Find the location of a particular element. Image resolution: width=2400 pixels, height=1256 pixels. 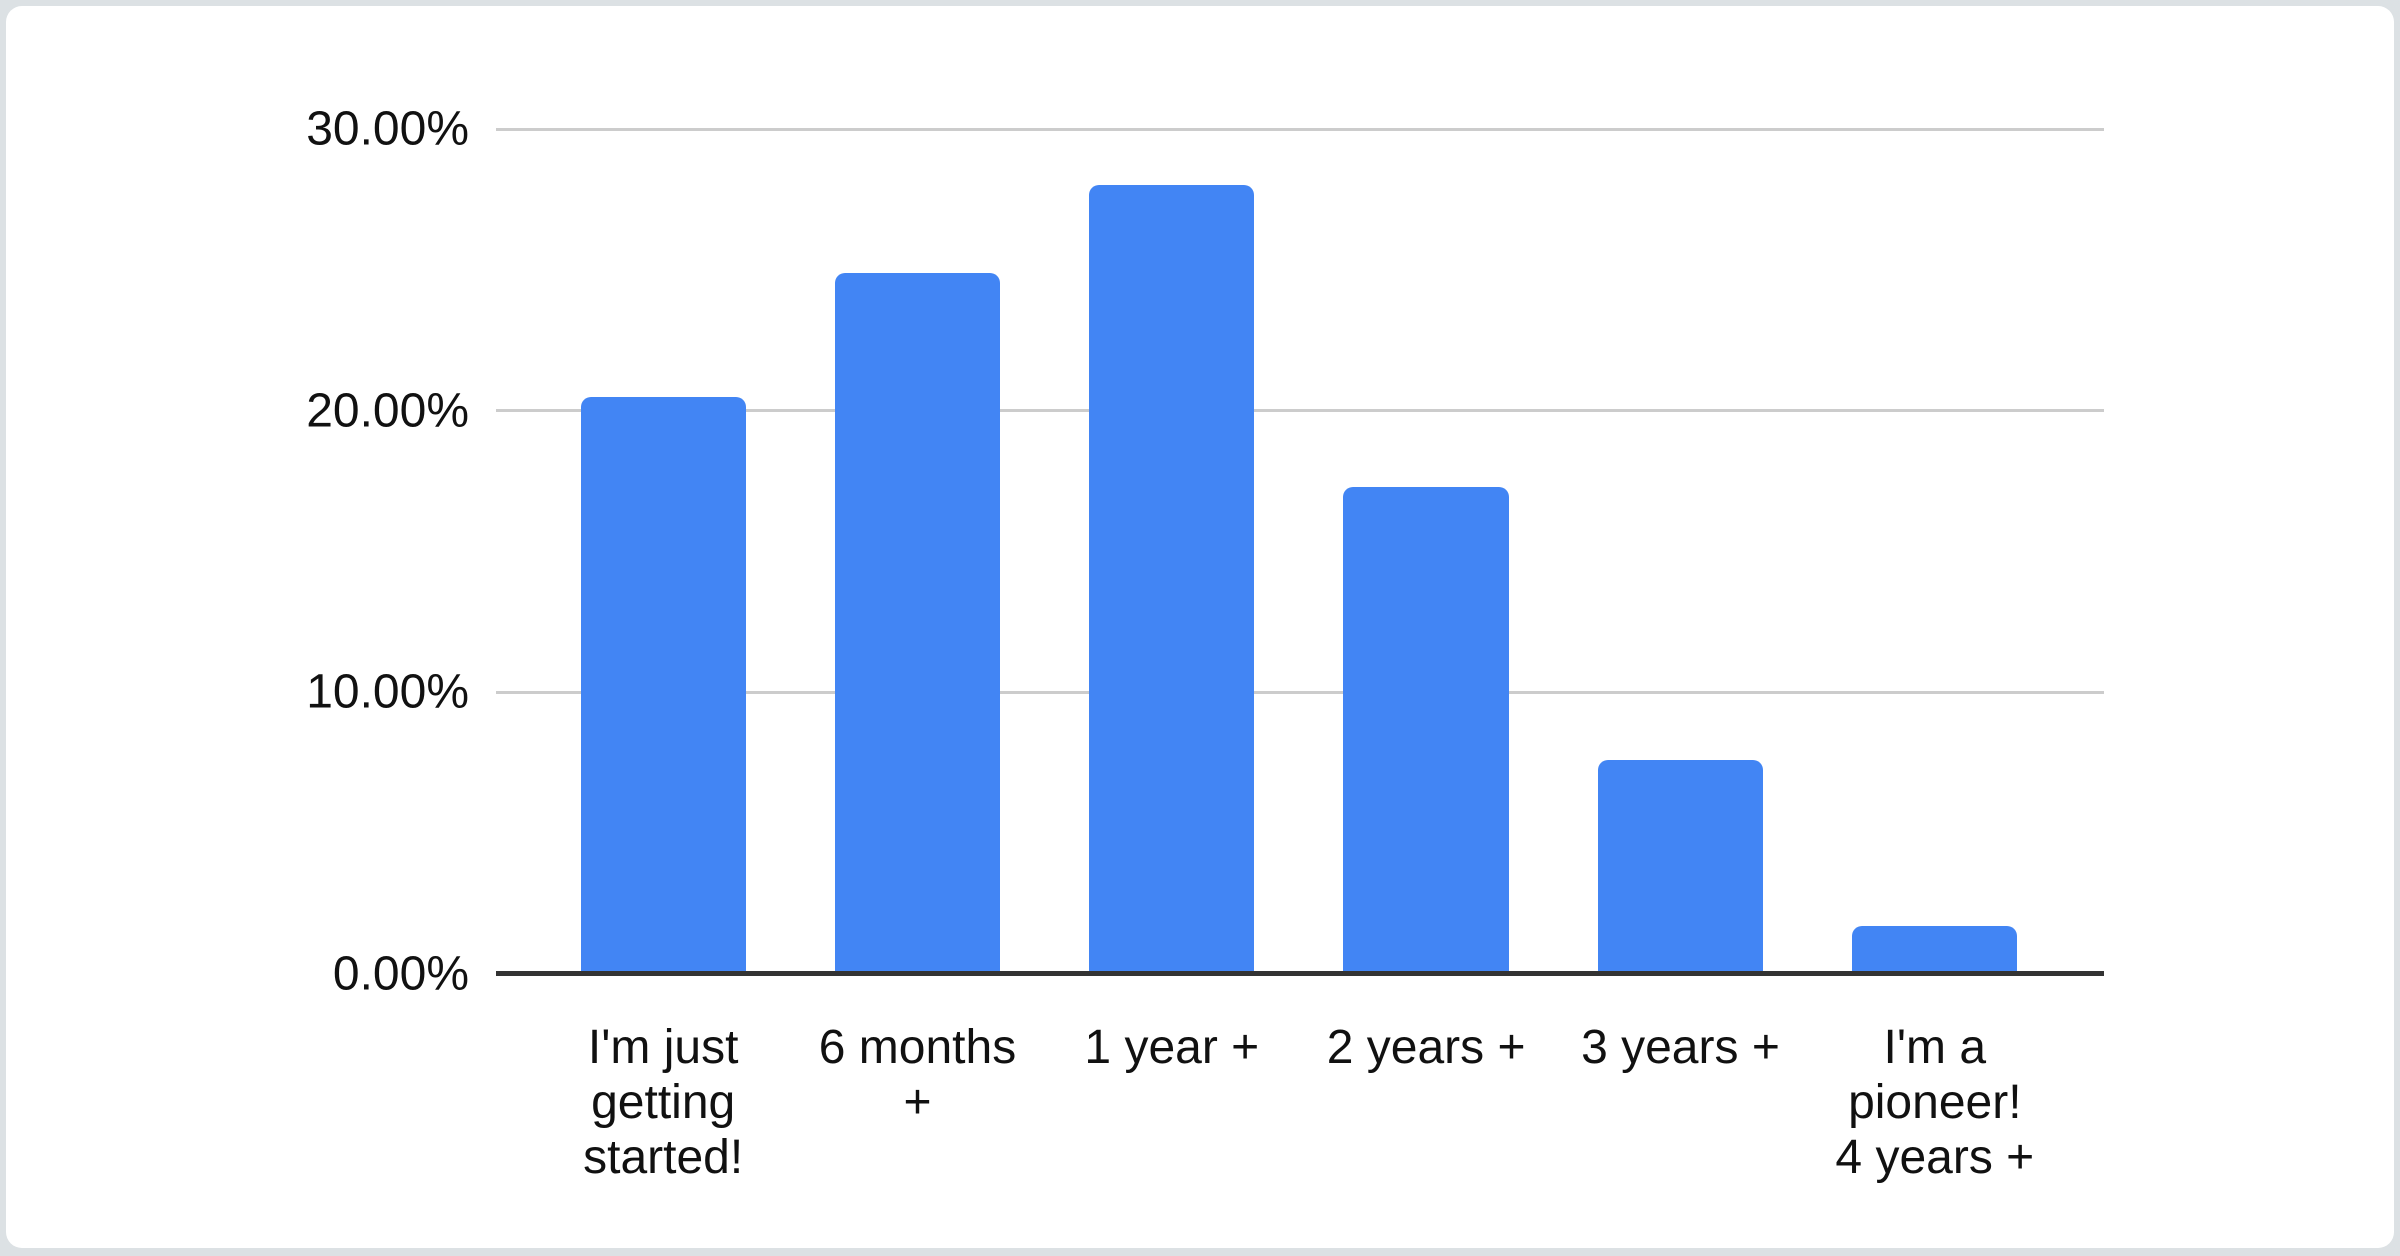

x-tick-label: 6 months + is located at coordinates (917, 1075).